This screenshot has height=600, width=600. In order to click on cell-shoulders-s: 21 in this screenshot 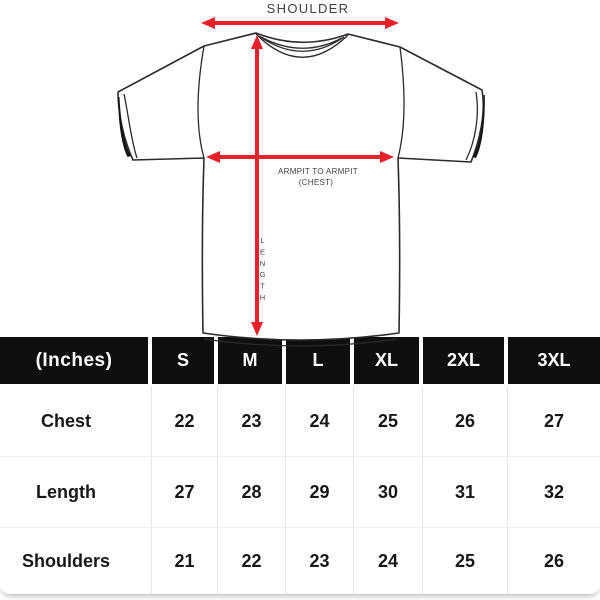, I will do `click(185, 561)`.